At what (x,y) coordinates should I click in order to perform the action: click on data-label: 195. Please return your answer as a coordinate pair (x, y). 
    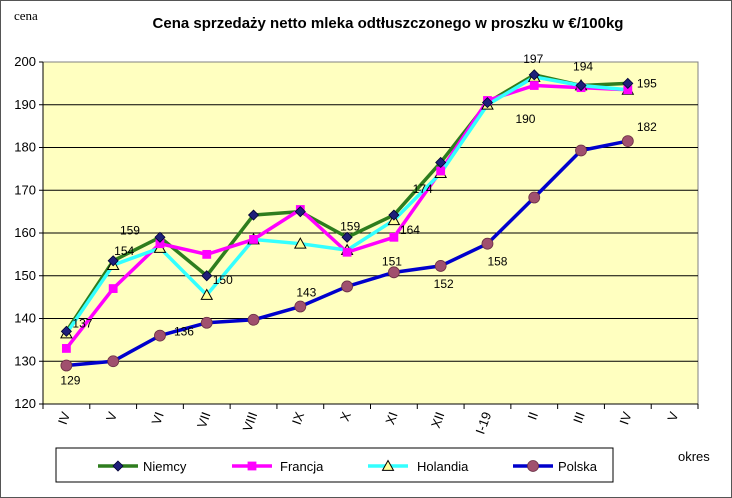
    Looking at the image, I should click on (647, 83).